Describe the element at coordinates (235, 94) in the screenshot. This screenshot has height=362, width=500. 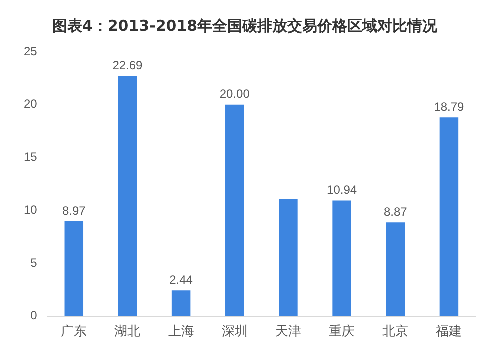
I see `data-label: 20.00` at that location.